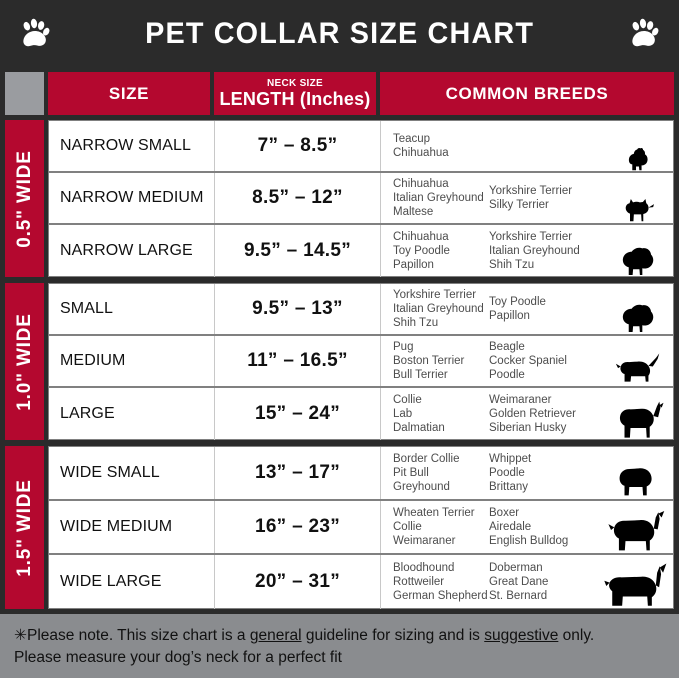 This screenshot has height=678, width=679. Describe the element at coordinates (549, 414) in the screenshot. I see `breed-column-2: Weimaraner Golden Retriever Siberian Husky` at that location.